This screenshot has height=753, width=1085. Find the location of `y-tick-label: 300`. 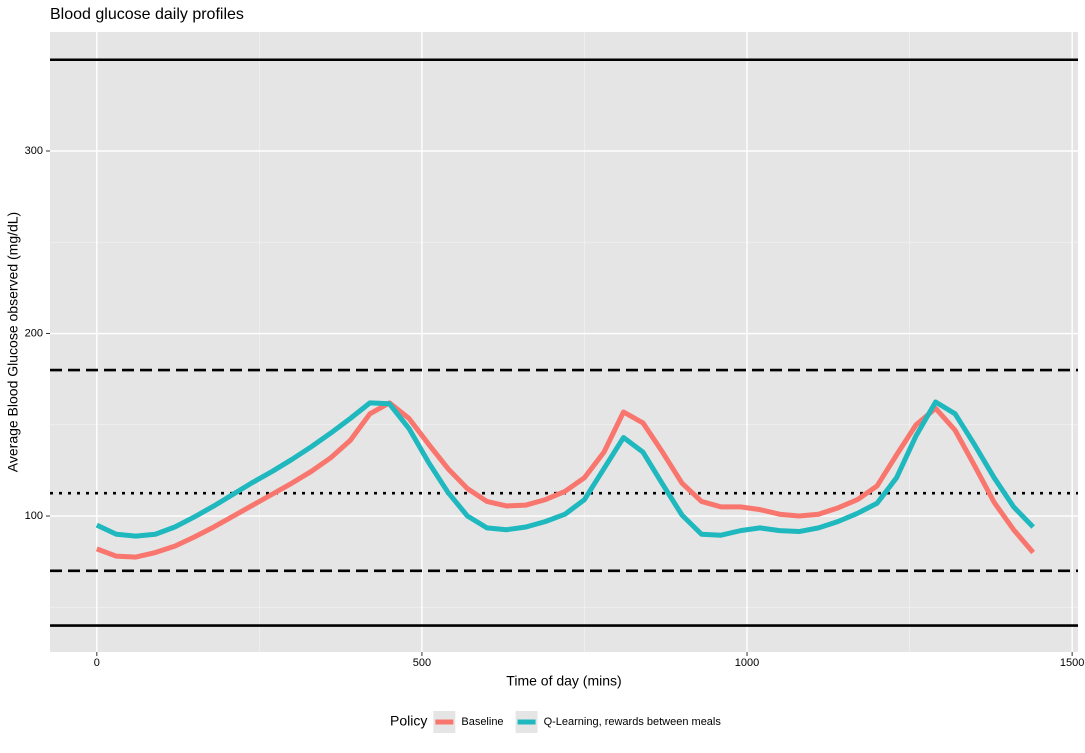

y-tick-label: 300 is located at coordinates (34, 151).